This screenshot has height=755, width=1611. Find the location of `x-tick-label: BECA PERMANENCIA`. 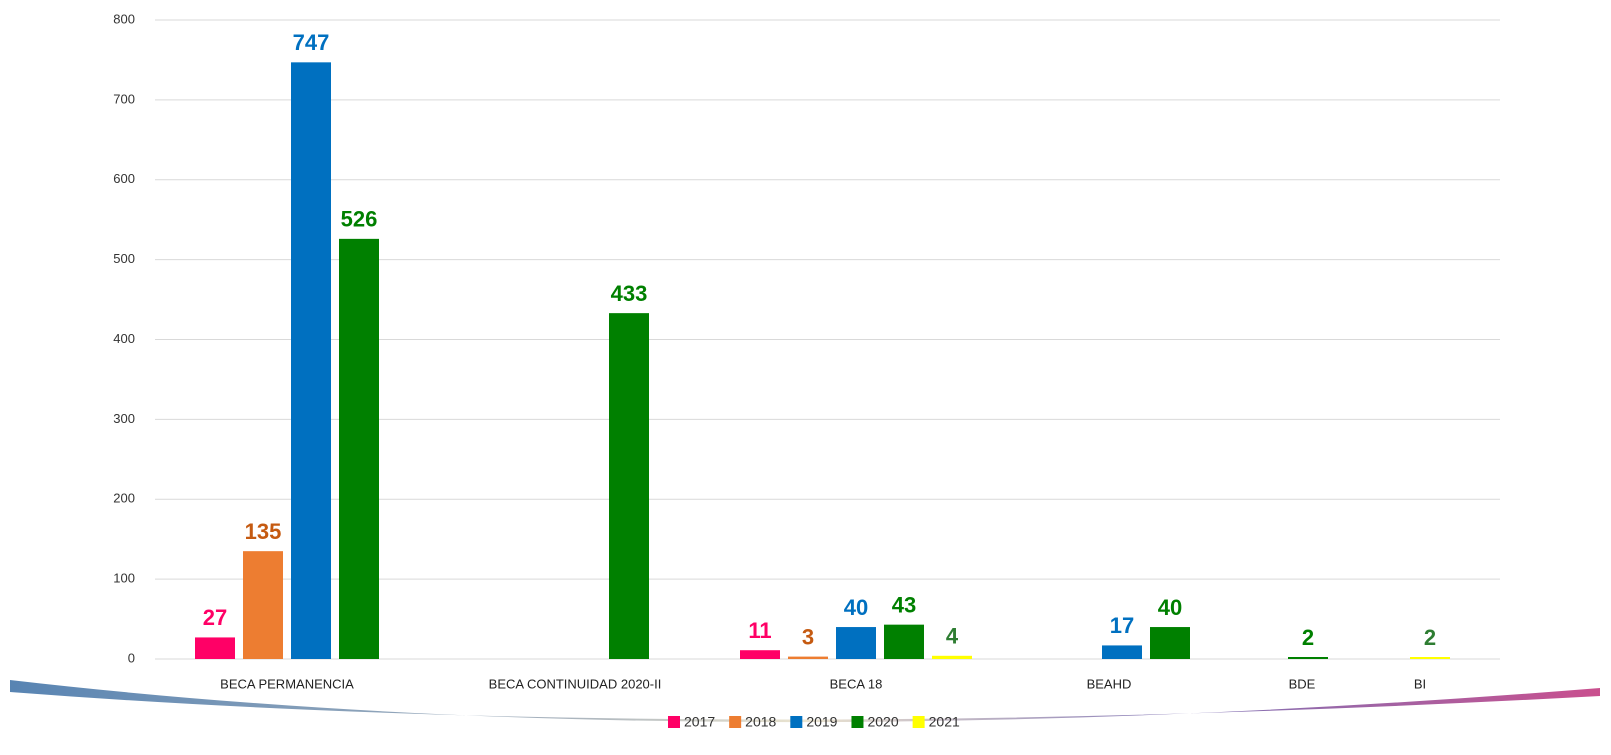

x-tick-label: BECA PERMANENCIA is located at coordinates (287, 683).